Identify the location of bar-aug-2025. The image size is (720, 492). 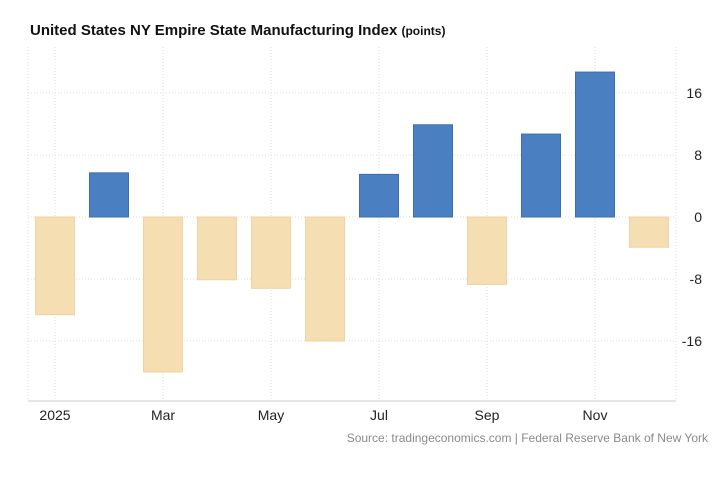
(433, 171).